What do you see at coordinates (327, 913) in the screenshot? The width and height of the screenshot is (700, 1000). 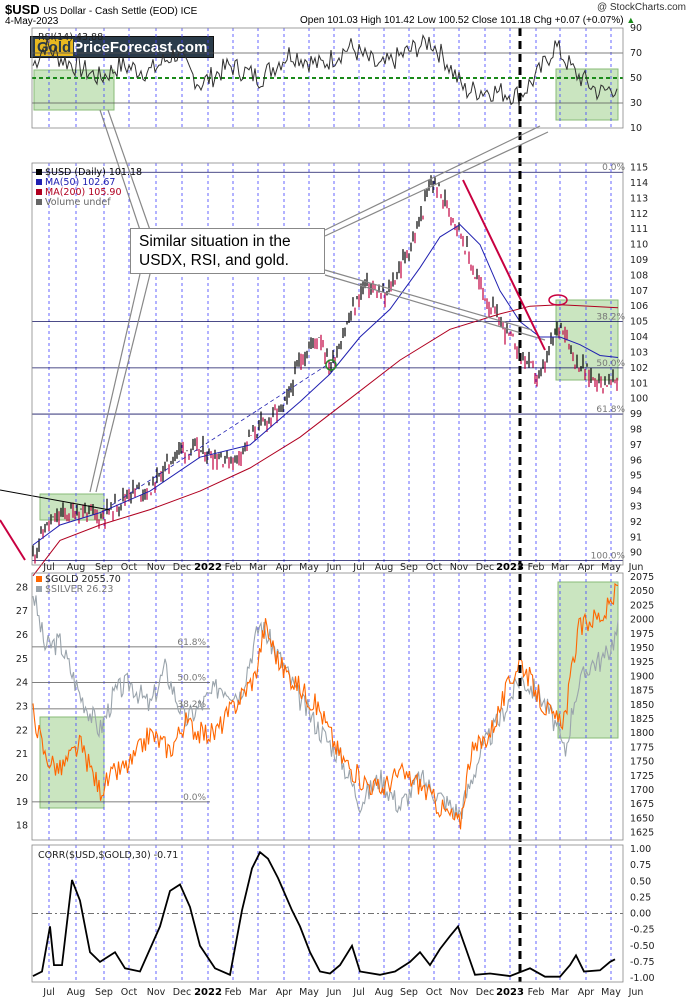 I see `panel-4-frame` at bounding box center [327, 913].